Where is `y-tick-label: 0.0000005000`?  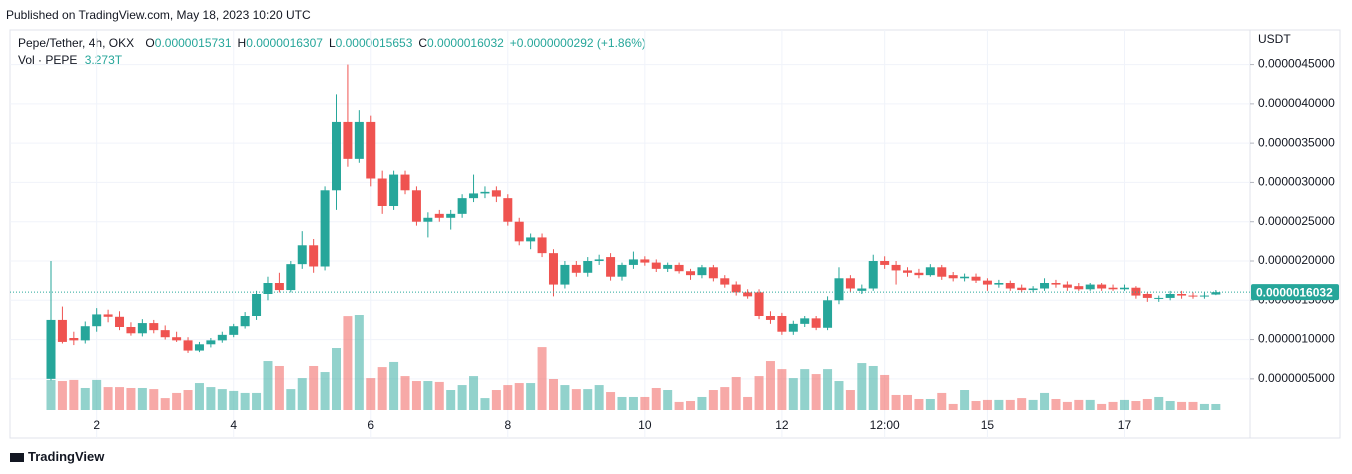
y-tick-label: 0.0000005000 is located at coordinates (1296, 378).